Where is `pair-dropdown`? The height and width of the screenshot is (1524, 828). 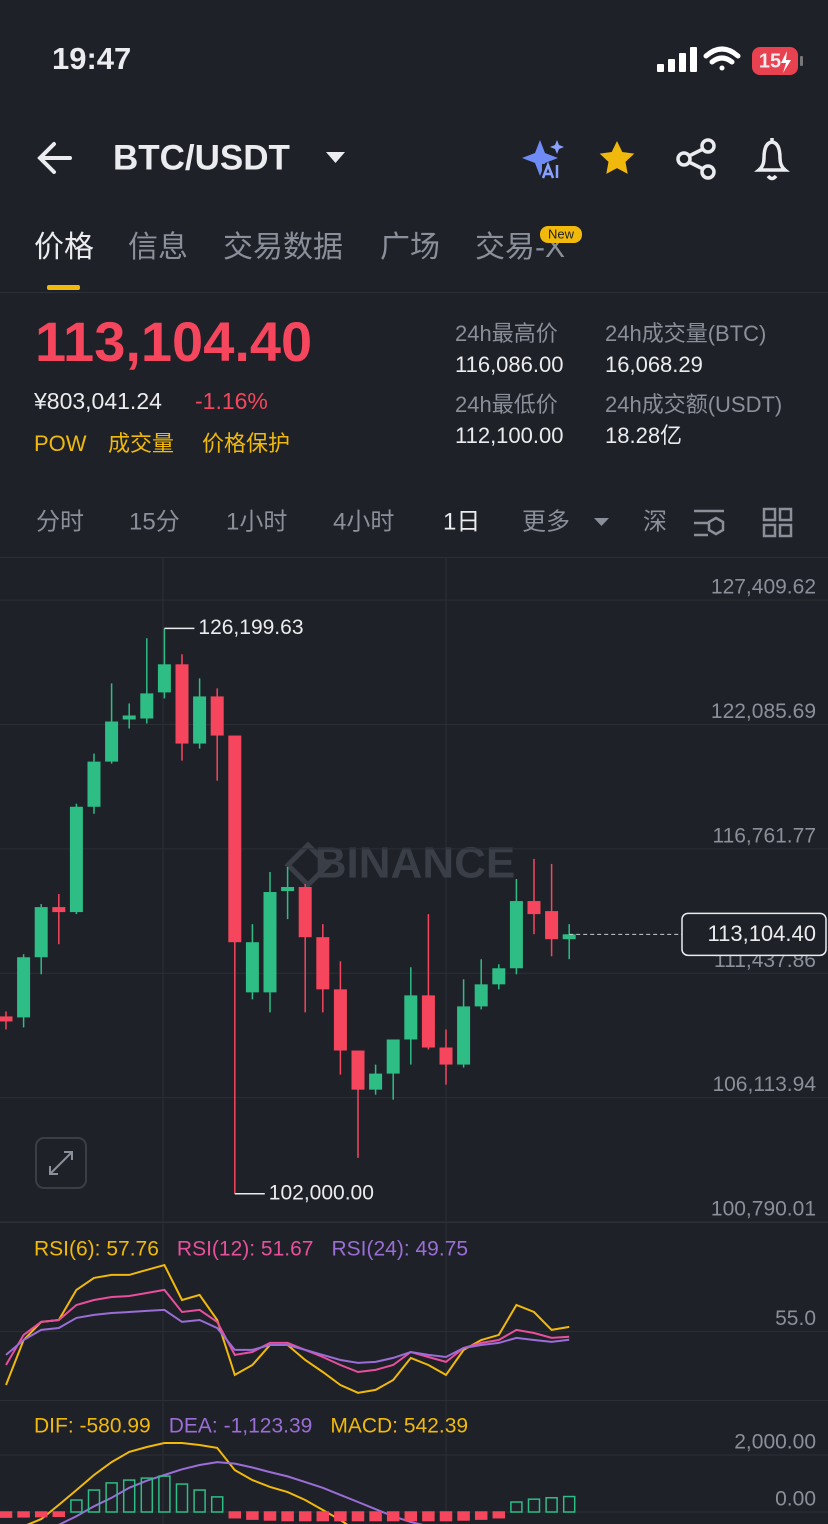
pair-dropdown is located at coordinates (335, 157).